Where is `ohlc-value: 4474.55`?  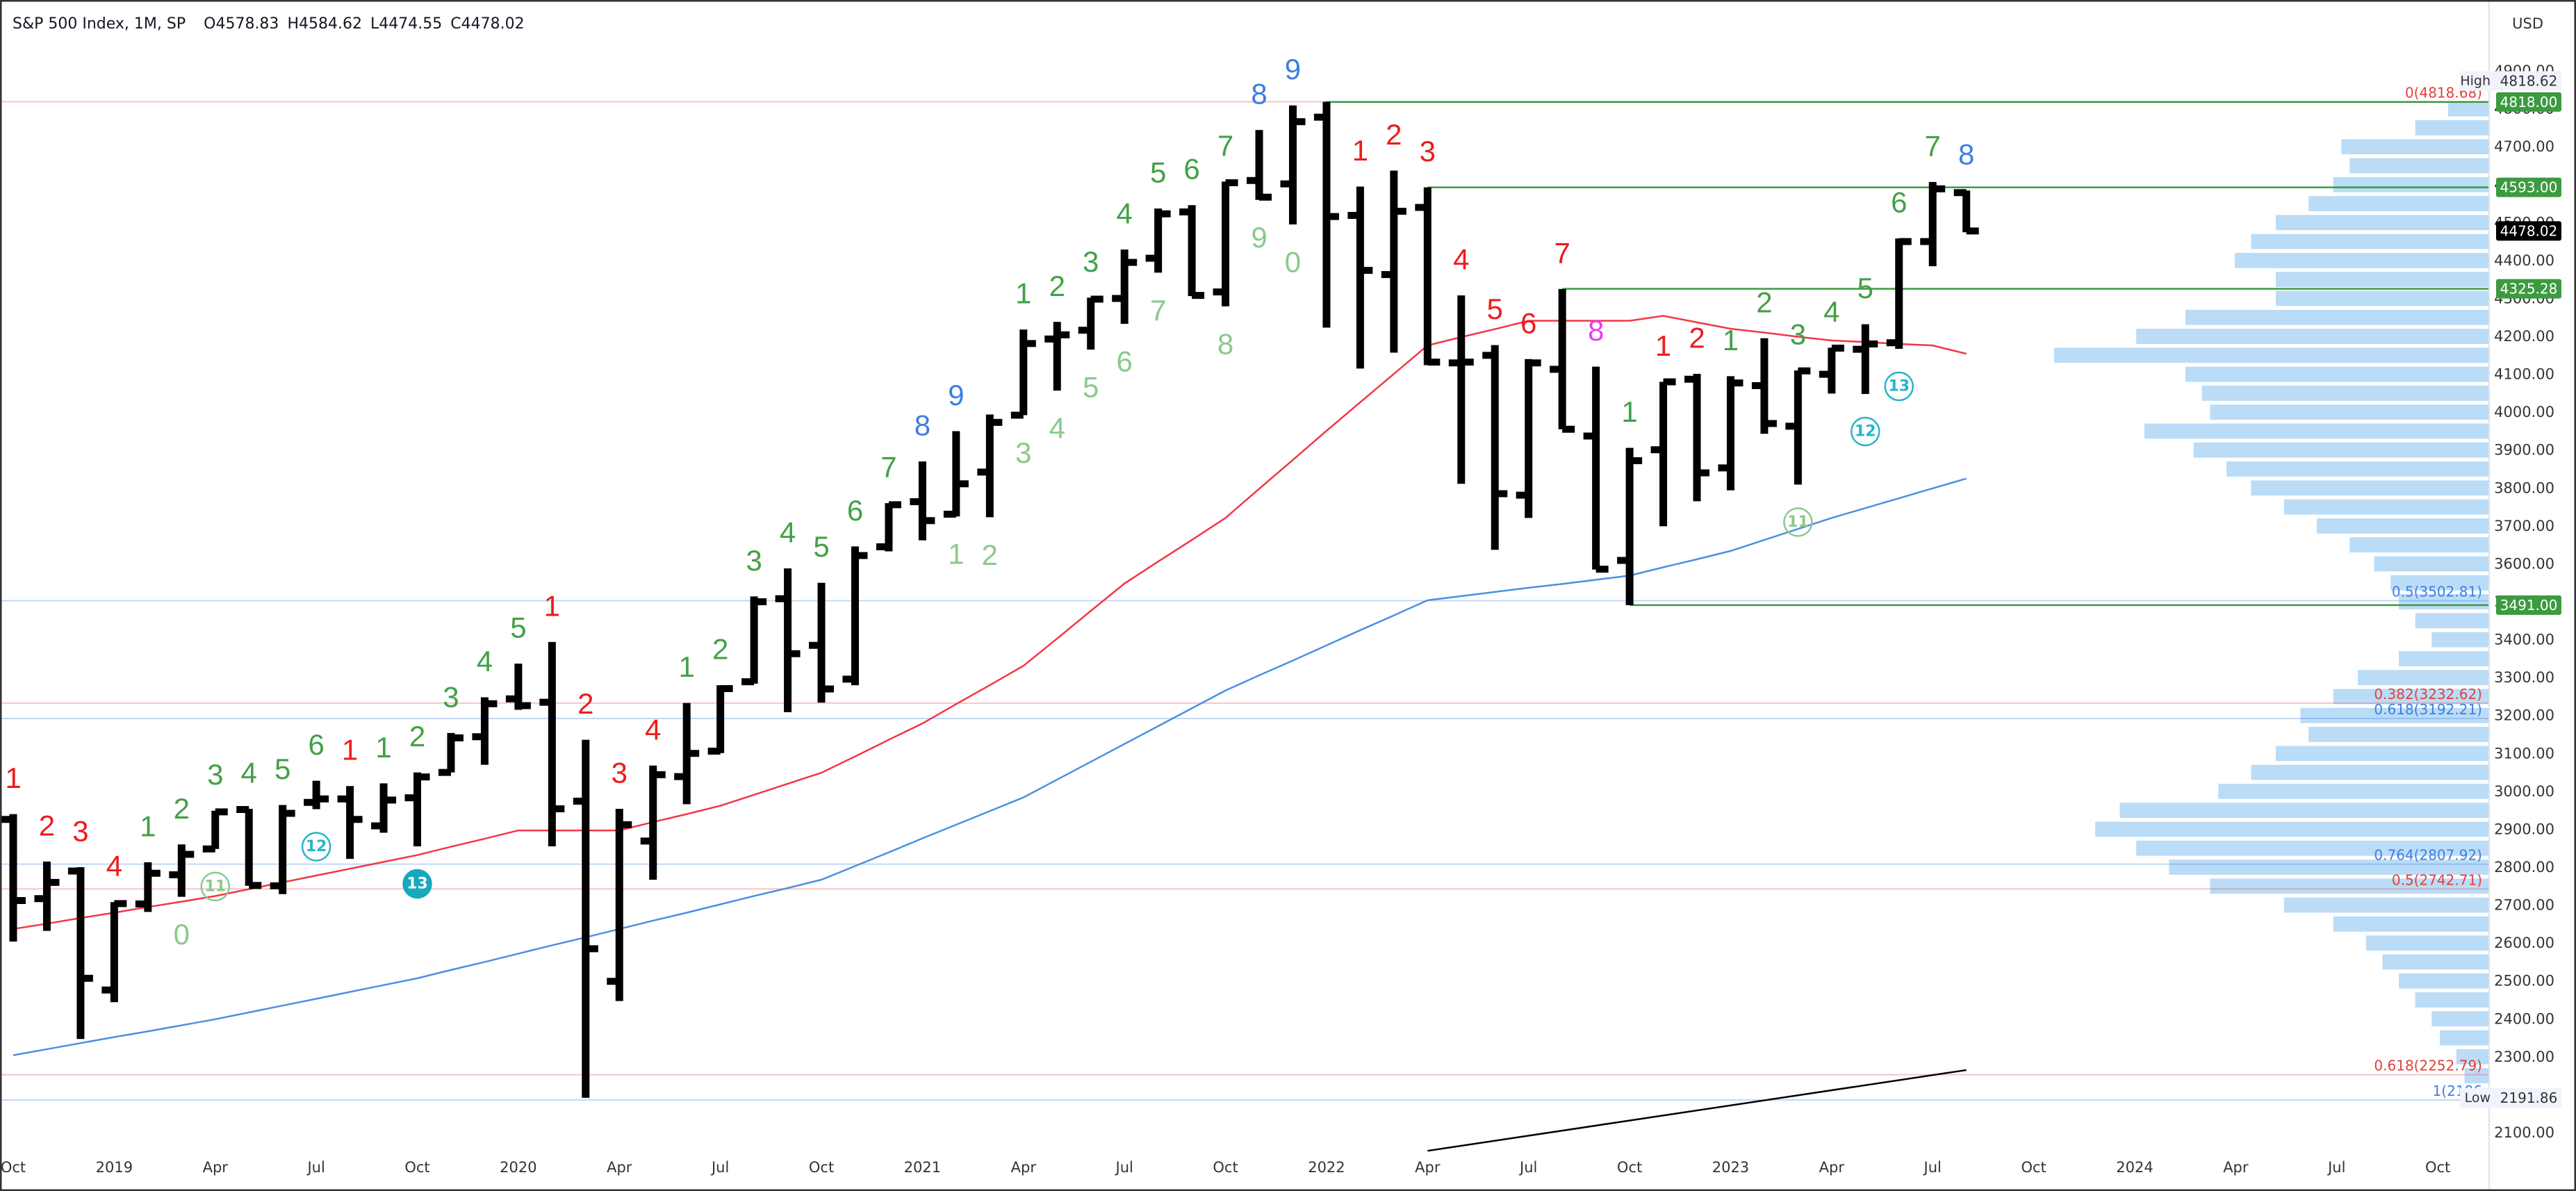
ohlc-value: 4474.55 is located at coordinates (411, 24).